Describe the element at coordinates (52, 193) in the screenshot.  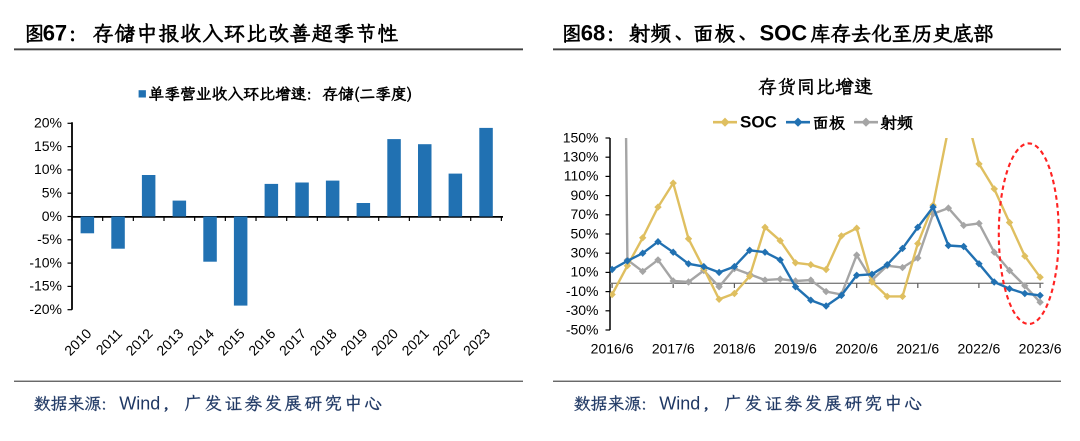
I see `svg-text: 5%` at that location.